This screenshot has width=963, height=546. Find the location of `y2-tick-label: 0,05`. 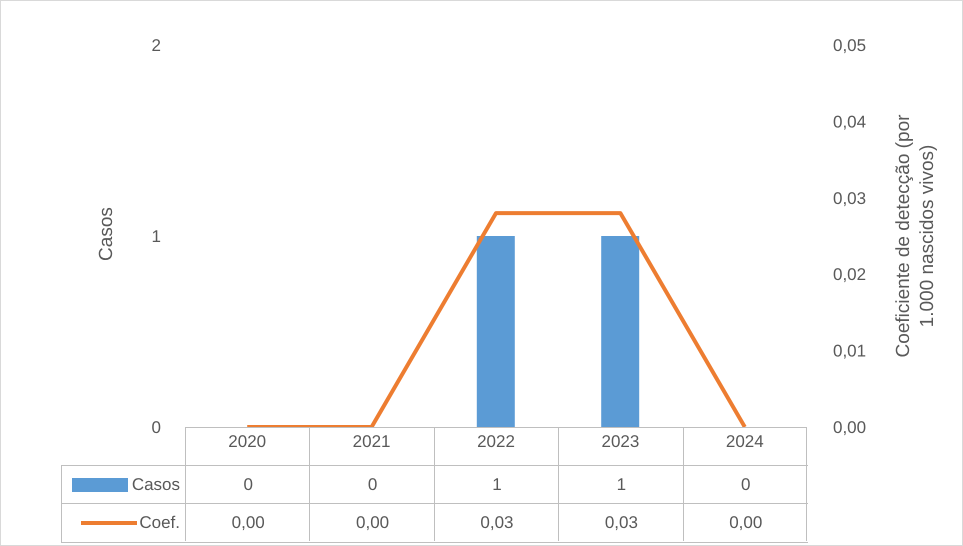

y2-tick-label: 0,05 is located at coordinates (849, 46).